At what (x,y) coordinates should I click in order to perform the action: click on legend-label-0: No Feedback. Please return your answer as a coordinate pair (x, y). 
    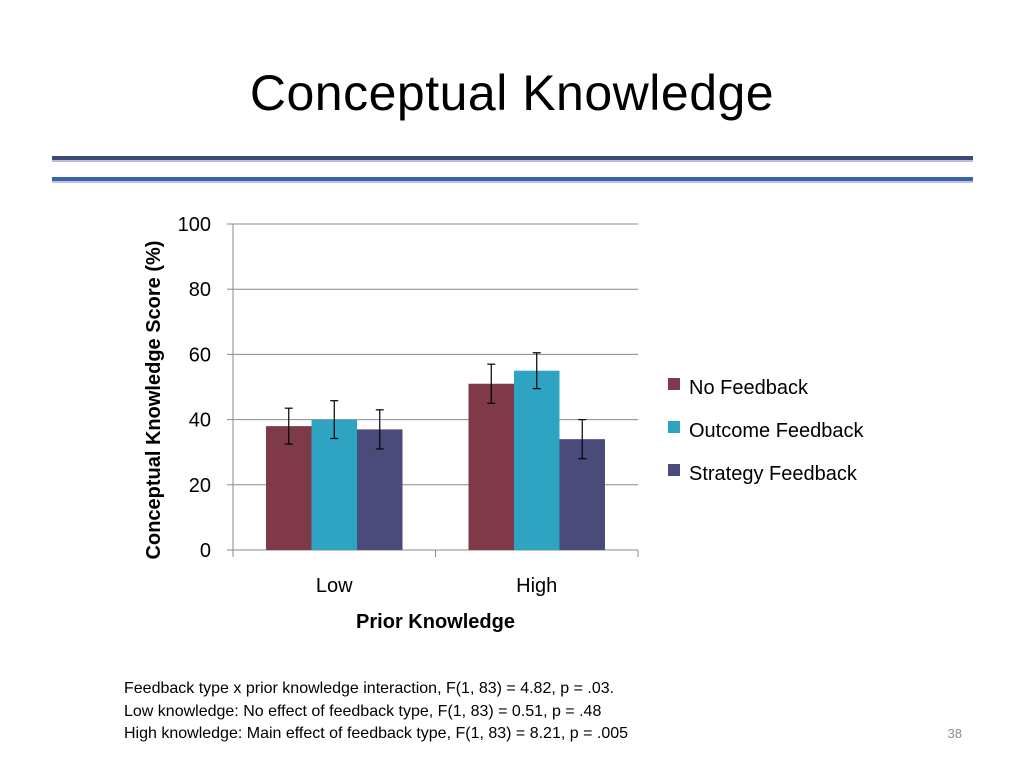
    Looking at the image, I should click on (749, 388).